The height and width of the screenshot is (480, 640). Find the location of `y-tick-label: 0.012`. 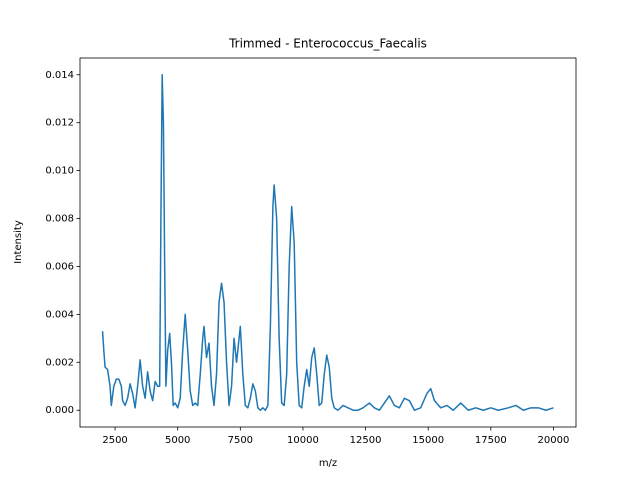

y-tick-label: 0.012 is located at coordinates (59, 123).